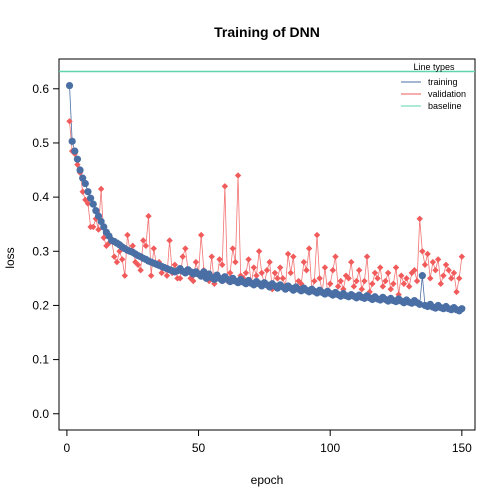  What do you see at coordinates (447, 94) in the screenshot?
I see `legend-label-validation: validation` at bounding box center [447, 94].